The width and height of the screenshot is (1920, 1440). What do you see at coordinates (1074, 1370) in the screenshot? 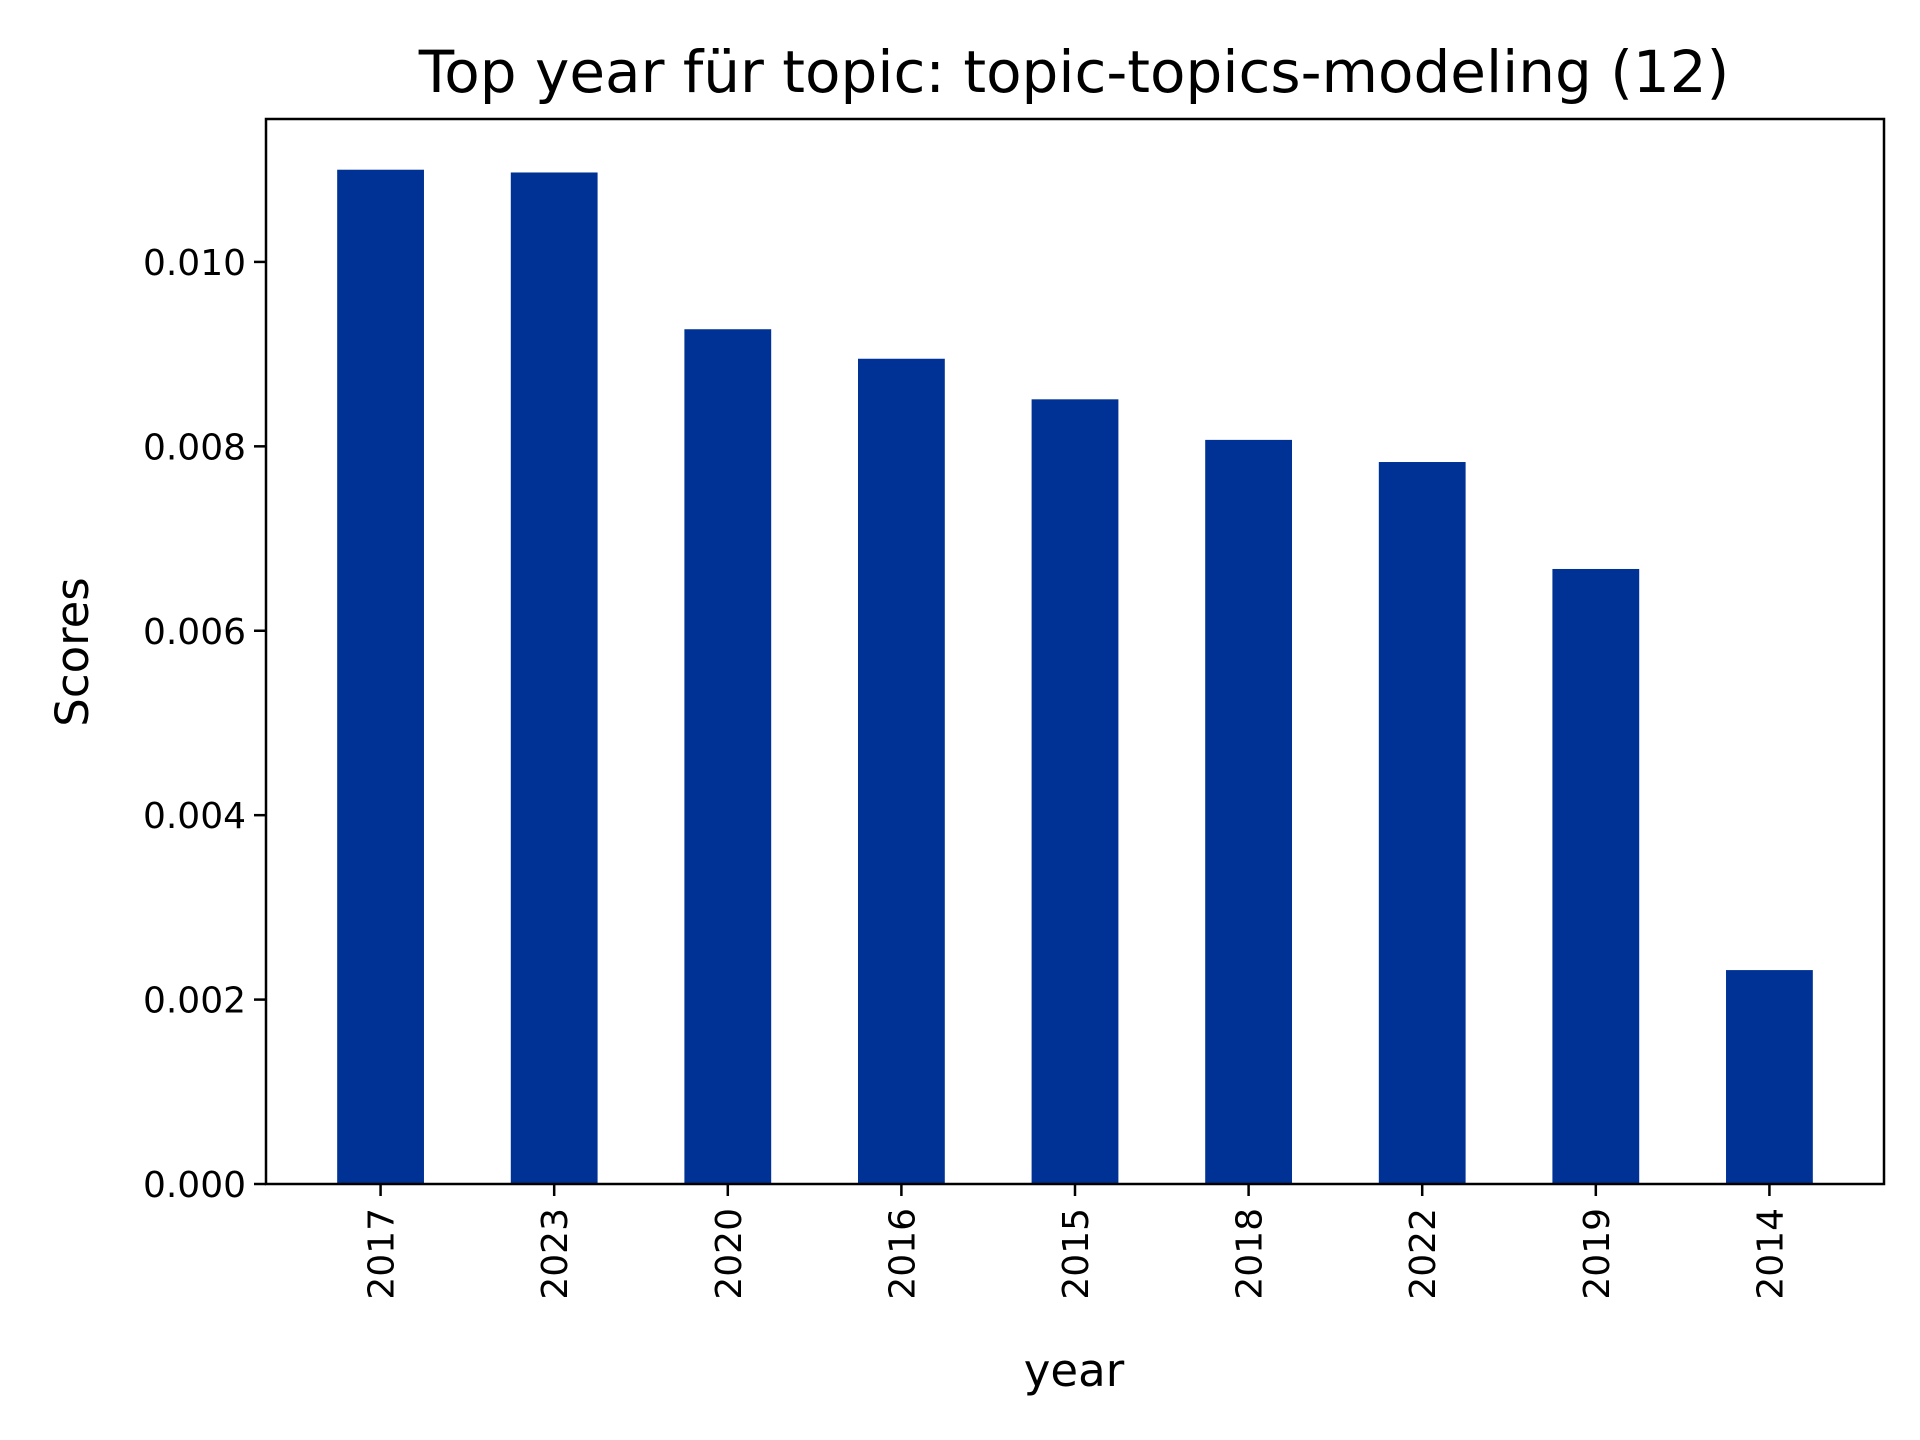
I see `x-axis-label: year` at bounding box center [1074, 1370].